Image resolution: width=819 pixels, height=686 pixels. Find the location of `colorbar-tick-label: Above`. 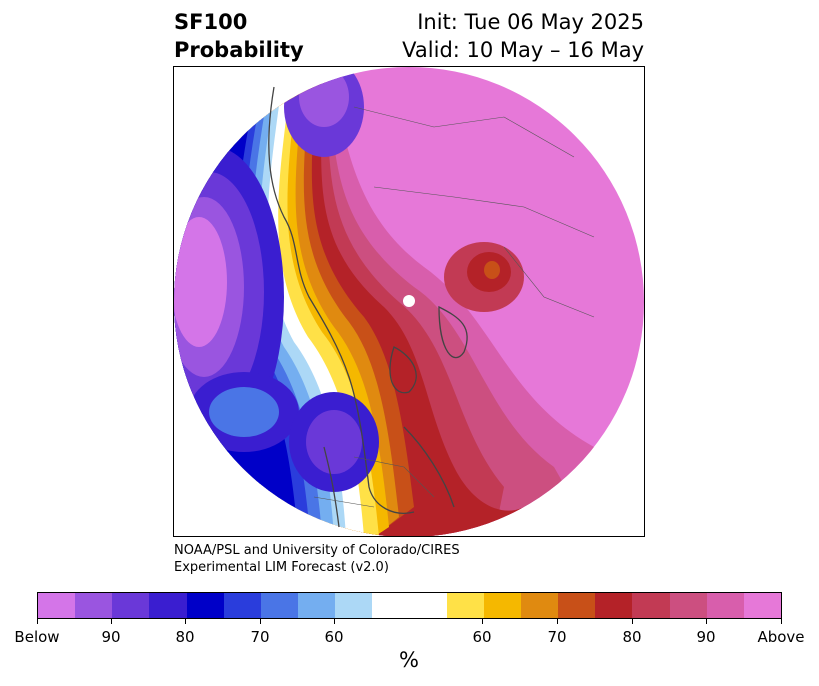

colorbar-tick-label: Above is located at coordinates (781, 637).